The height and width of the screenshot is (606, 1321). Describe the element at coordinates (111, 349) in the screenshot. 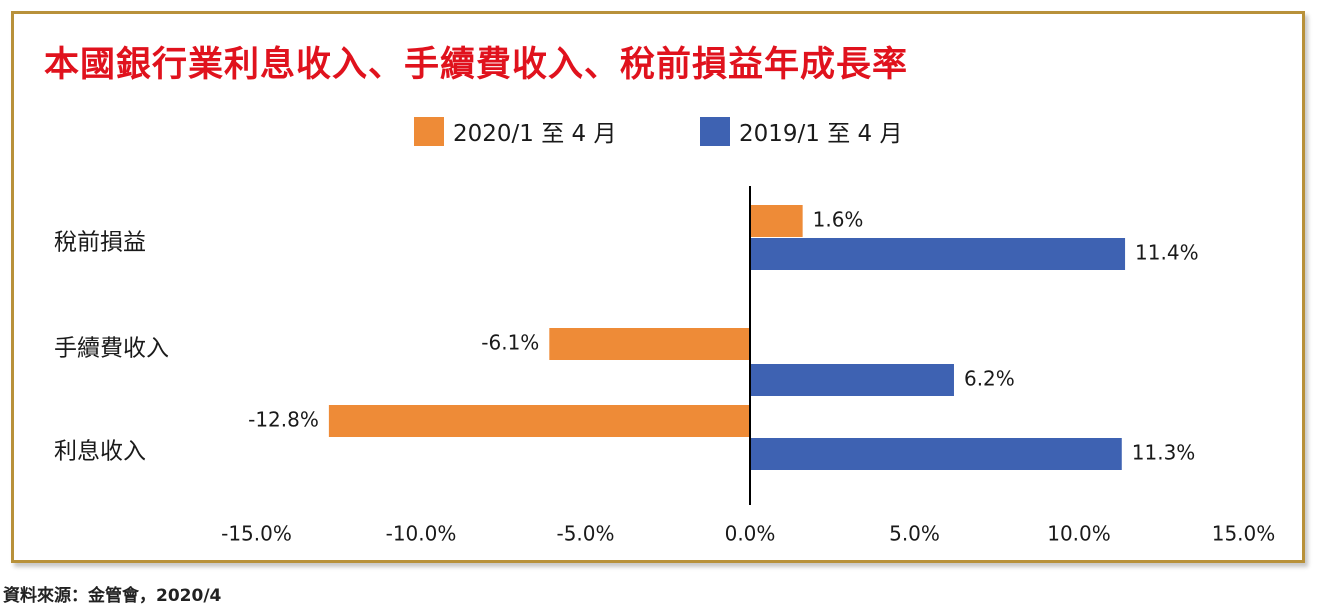

I see `category-label: 手續費收入` at that location.